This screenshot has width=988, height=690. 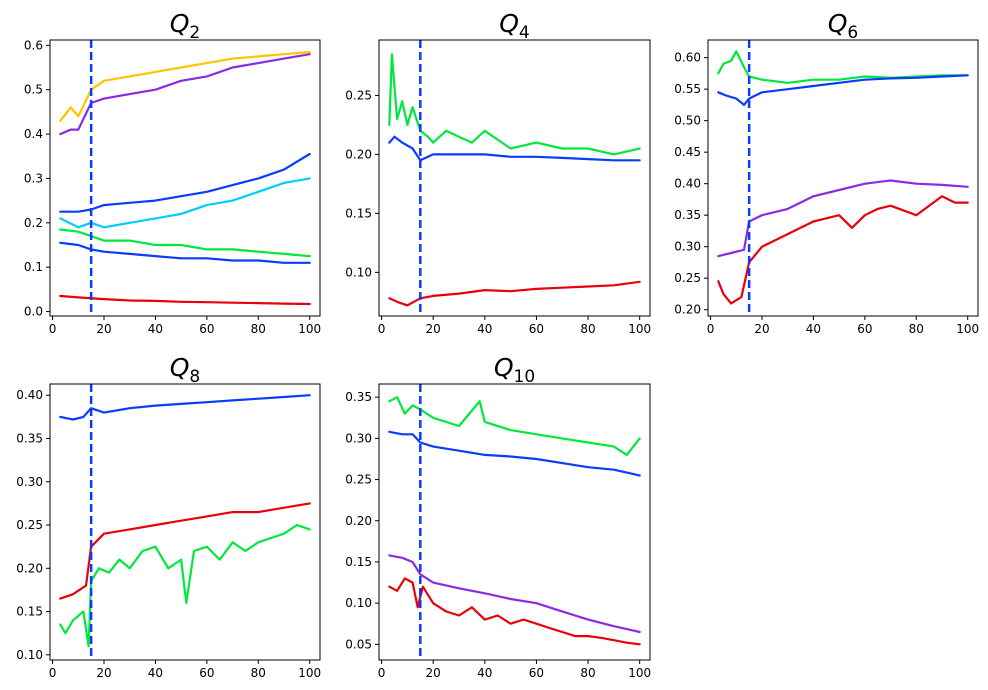 What do you see at coordinates (687, 121) in the screenshot?
I see `y-tick-label: 0.50` at bounding box center [687, 121].